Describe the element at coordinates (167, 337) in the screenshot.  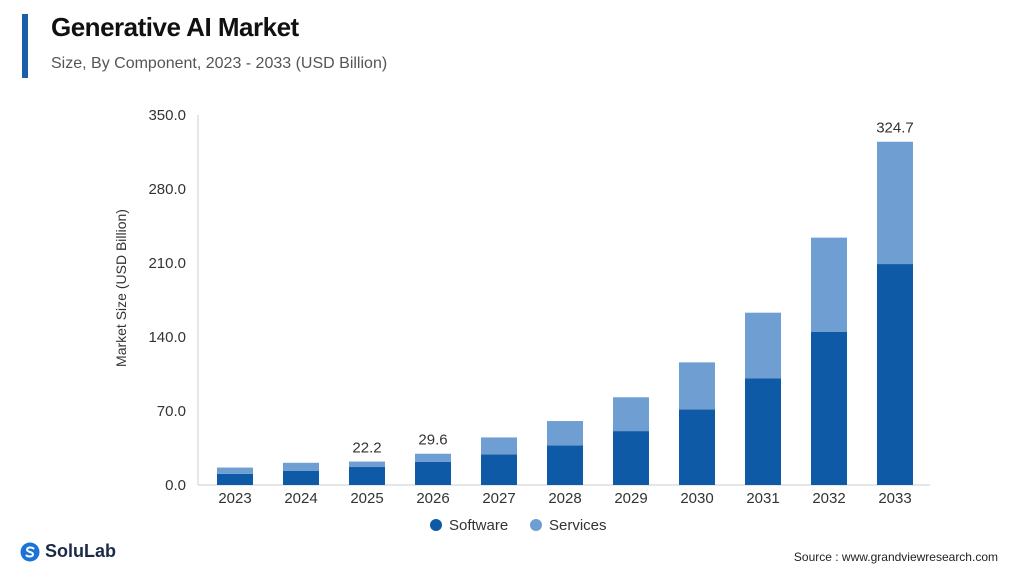
I see `y-tick-label: 140.0` at that location.